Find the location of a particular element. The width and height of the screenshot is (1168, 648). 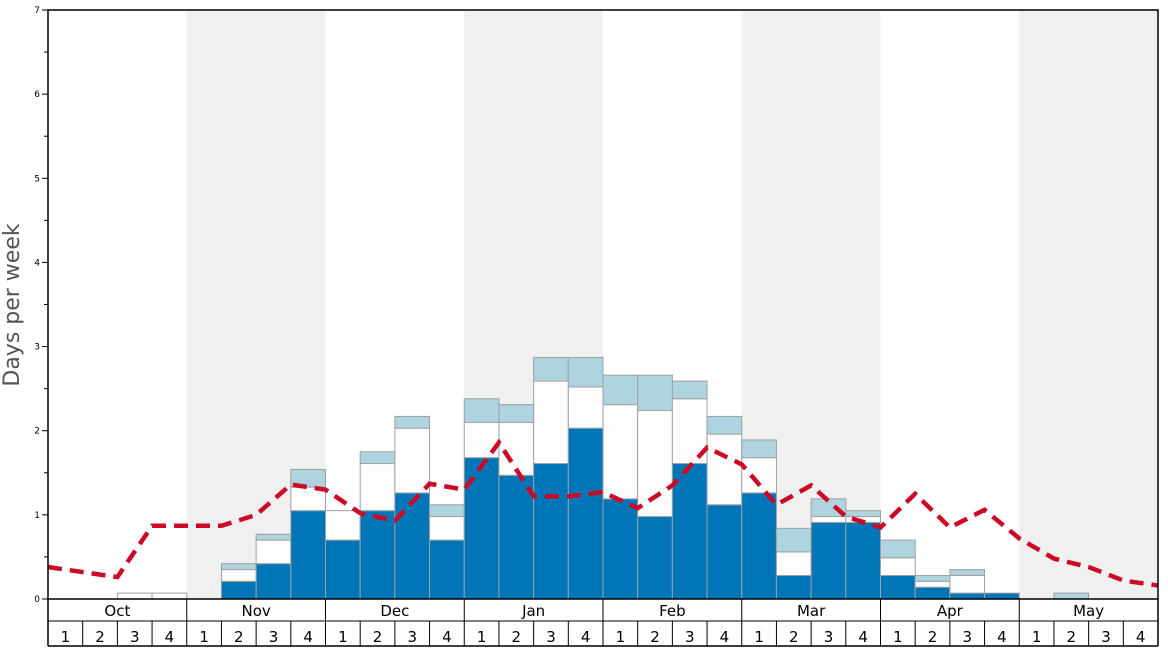

month-label-dec: Dec is located at coordinates (394, 611).